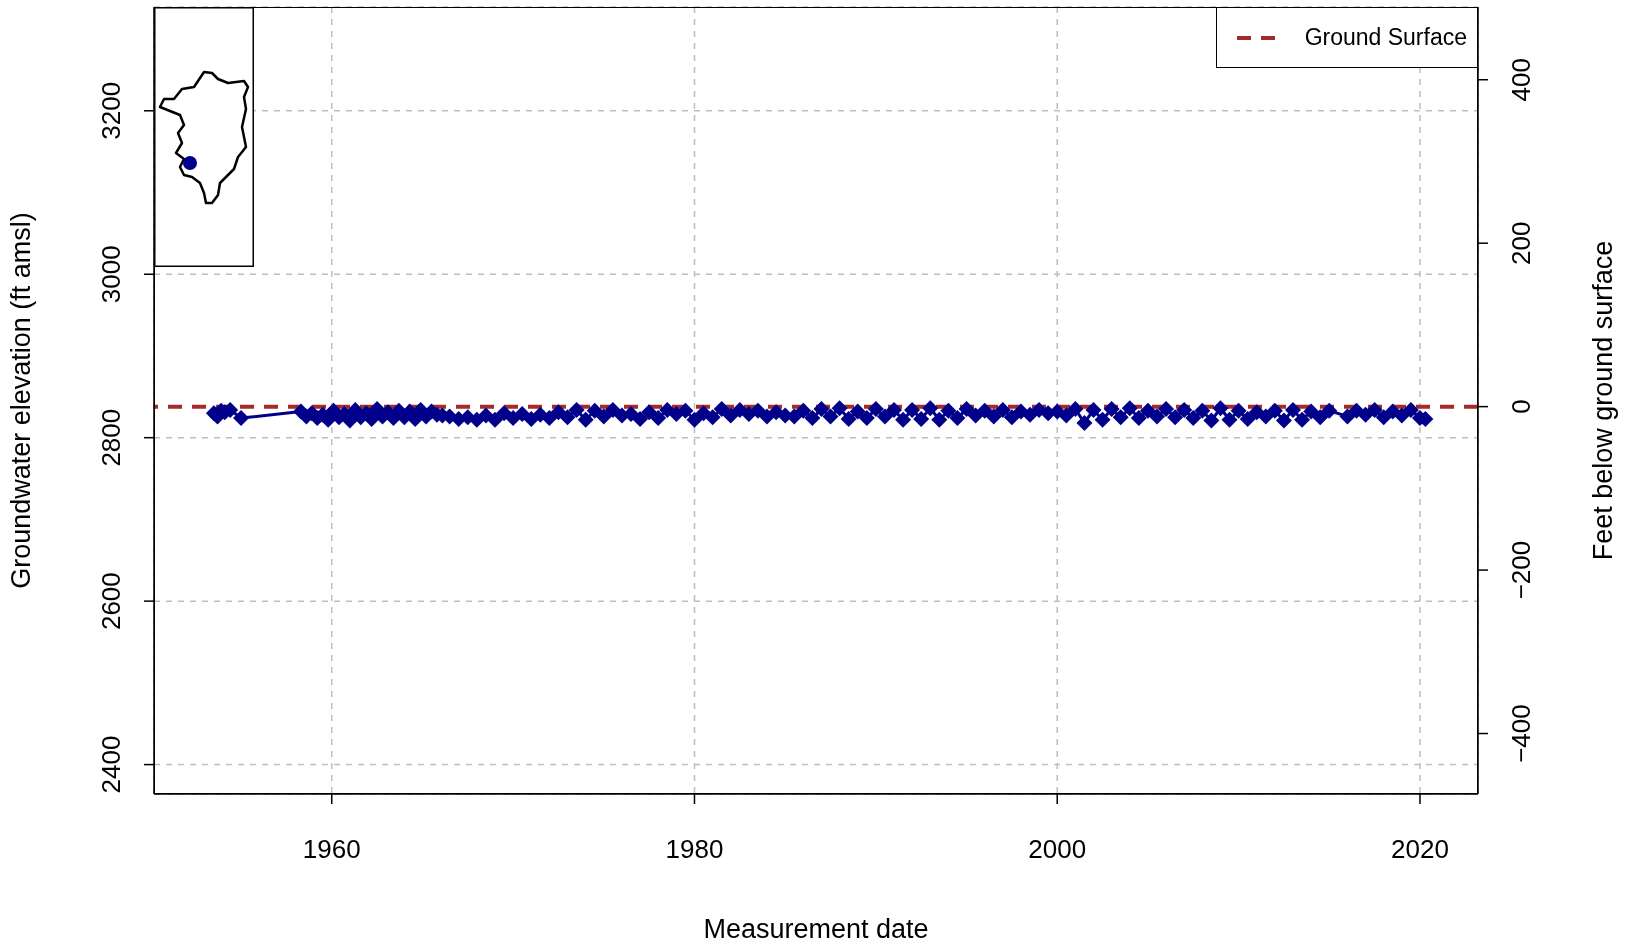  What do you see at coordinates (111, 110) in the screenshot?
I see `y-tick-label: 3200` at bounding box center [111, 110].